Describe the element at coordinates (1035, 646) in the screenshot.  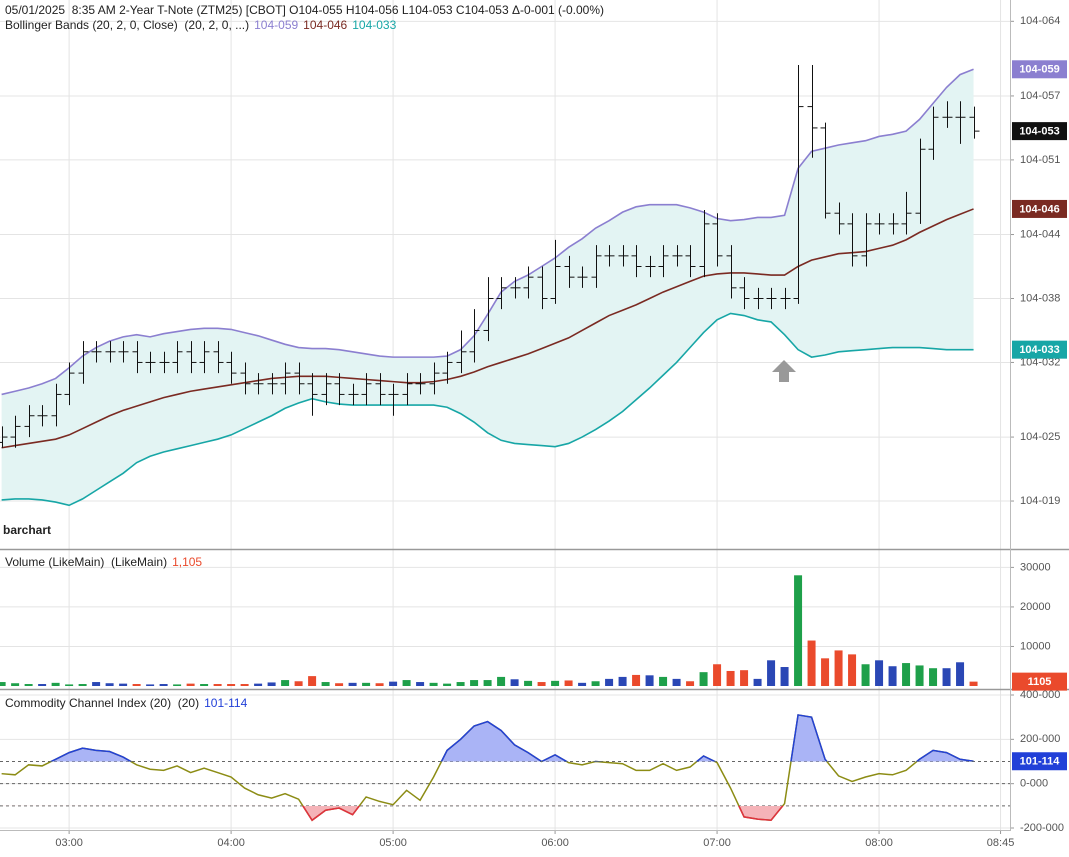
I see `y-tick-label: 10000` at that location.